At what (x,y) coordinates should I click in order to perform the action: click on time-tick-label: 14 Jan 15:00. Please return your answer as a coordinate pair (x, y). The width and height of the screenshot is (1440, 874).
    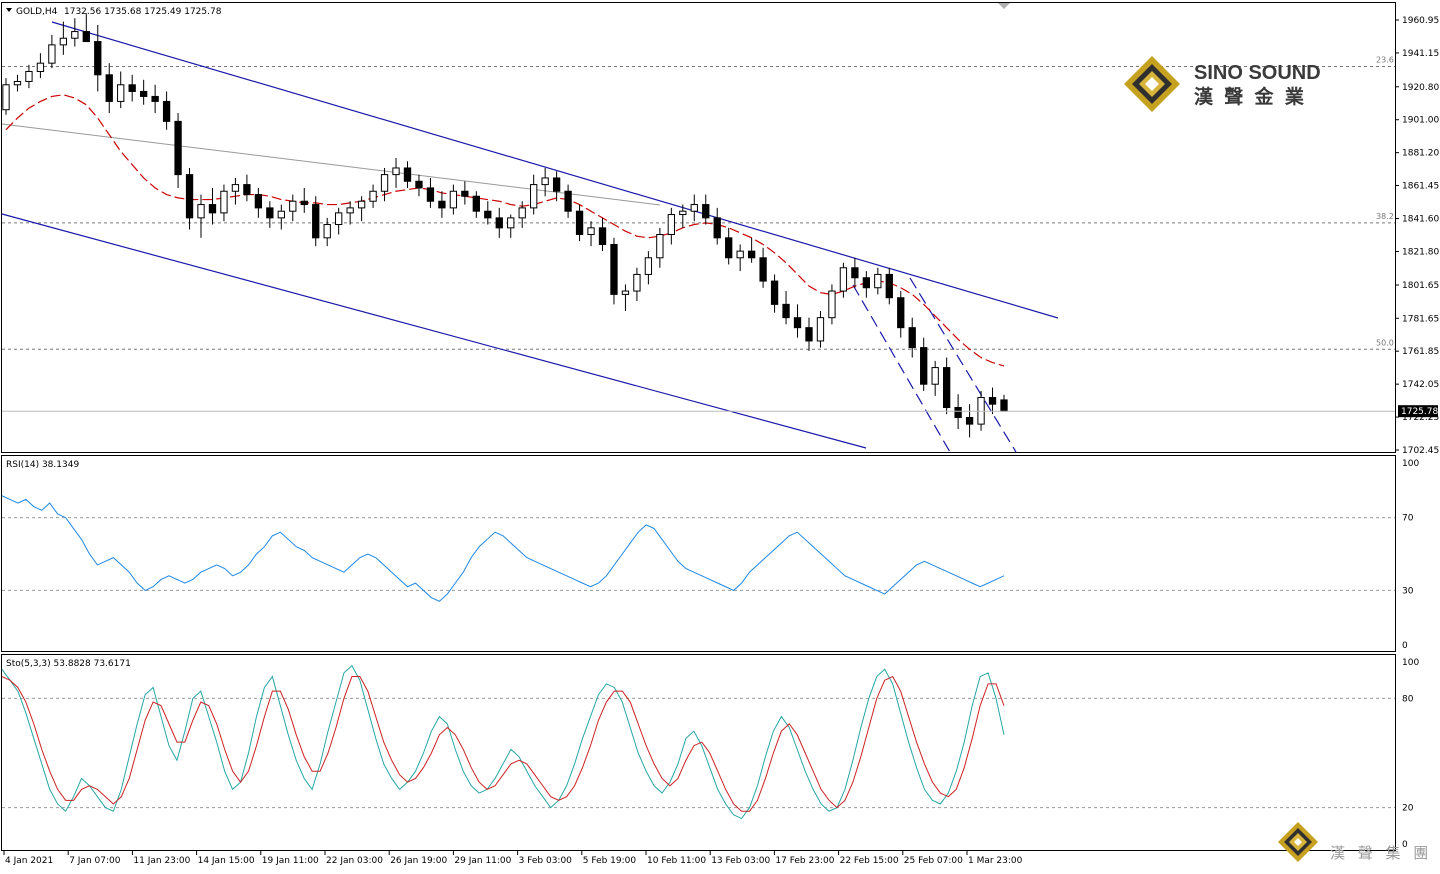
    Looking at the image, I should click on (226, 861).